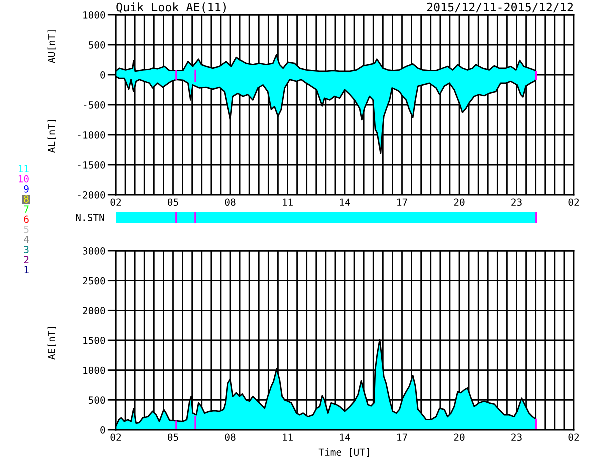  What do you see at coordinates (26, 230) in the screenshot?
I see `legend-label: 5` at bounding box center [26, 230].